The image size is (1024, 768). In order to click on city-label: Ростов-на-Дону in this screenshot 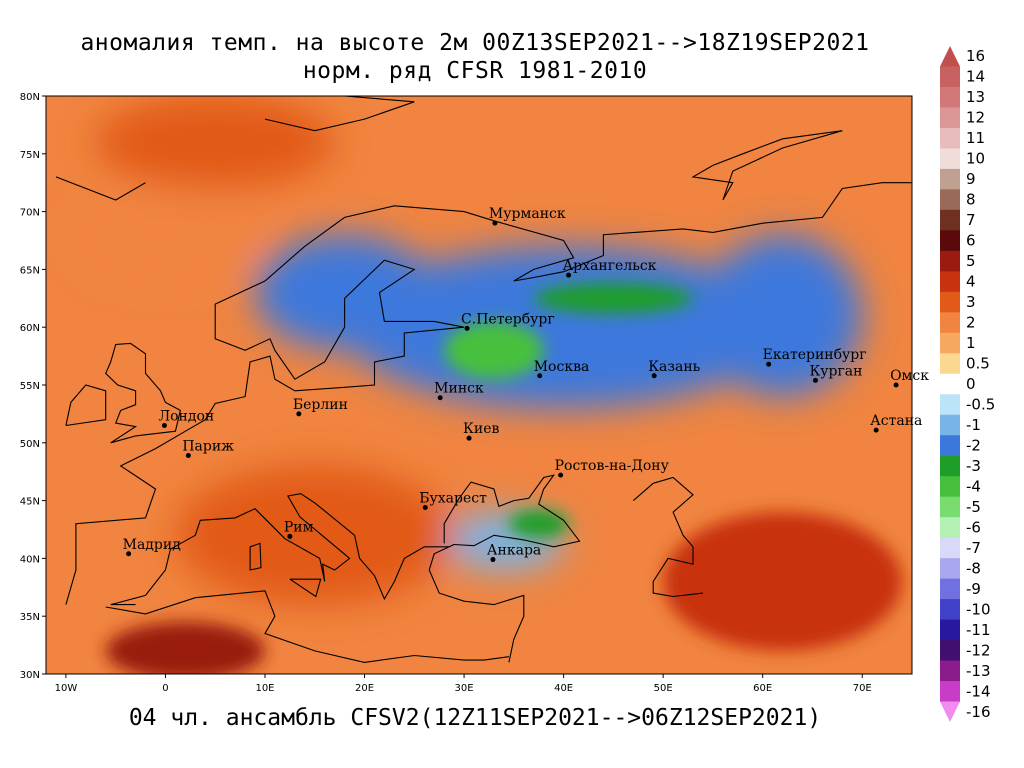, I will do `click(612, 466)`.